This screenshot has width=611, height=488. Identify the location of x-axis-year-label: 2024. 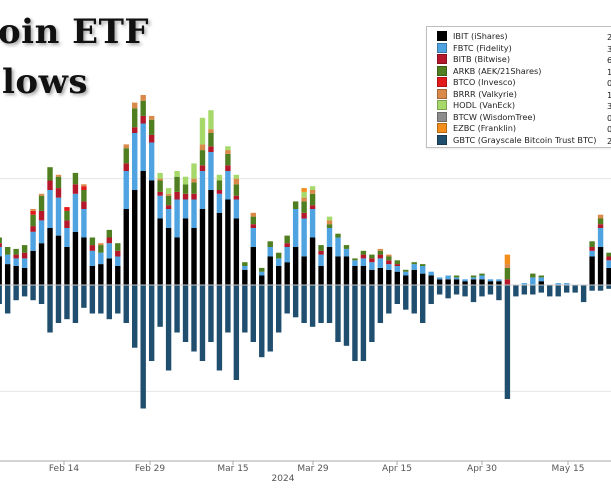
(283, 479).